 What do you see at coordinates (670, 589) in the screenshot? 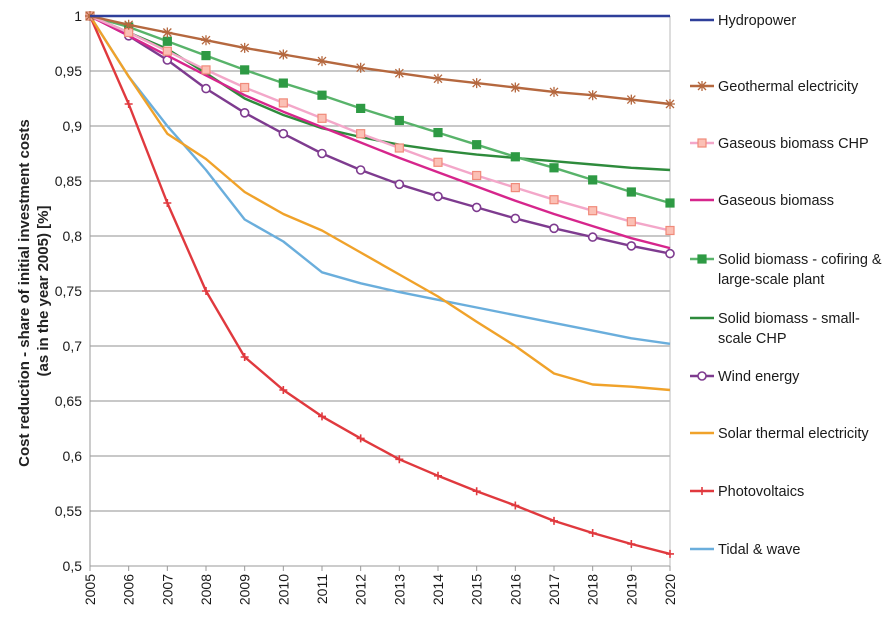
I see `x-tick-label: 2020` at bounding box center [670, 589].